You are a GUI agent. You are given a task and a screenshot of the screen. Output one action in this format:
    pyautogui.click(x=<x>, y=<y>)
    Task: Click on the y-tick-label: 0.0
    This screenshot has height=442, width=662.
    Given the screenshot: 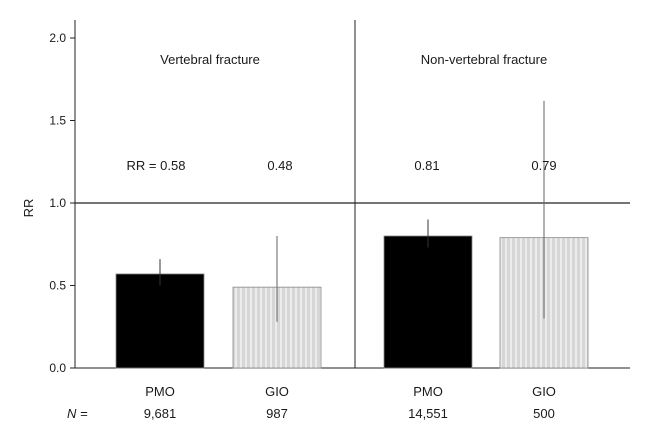 What is the action you would take?
    pyautogui.click(x=57, y=368)
    